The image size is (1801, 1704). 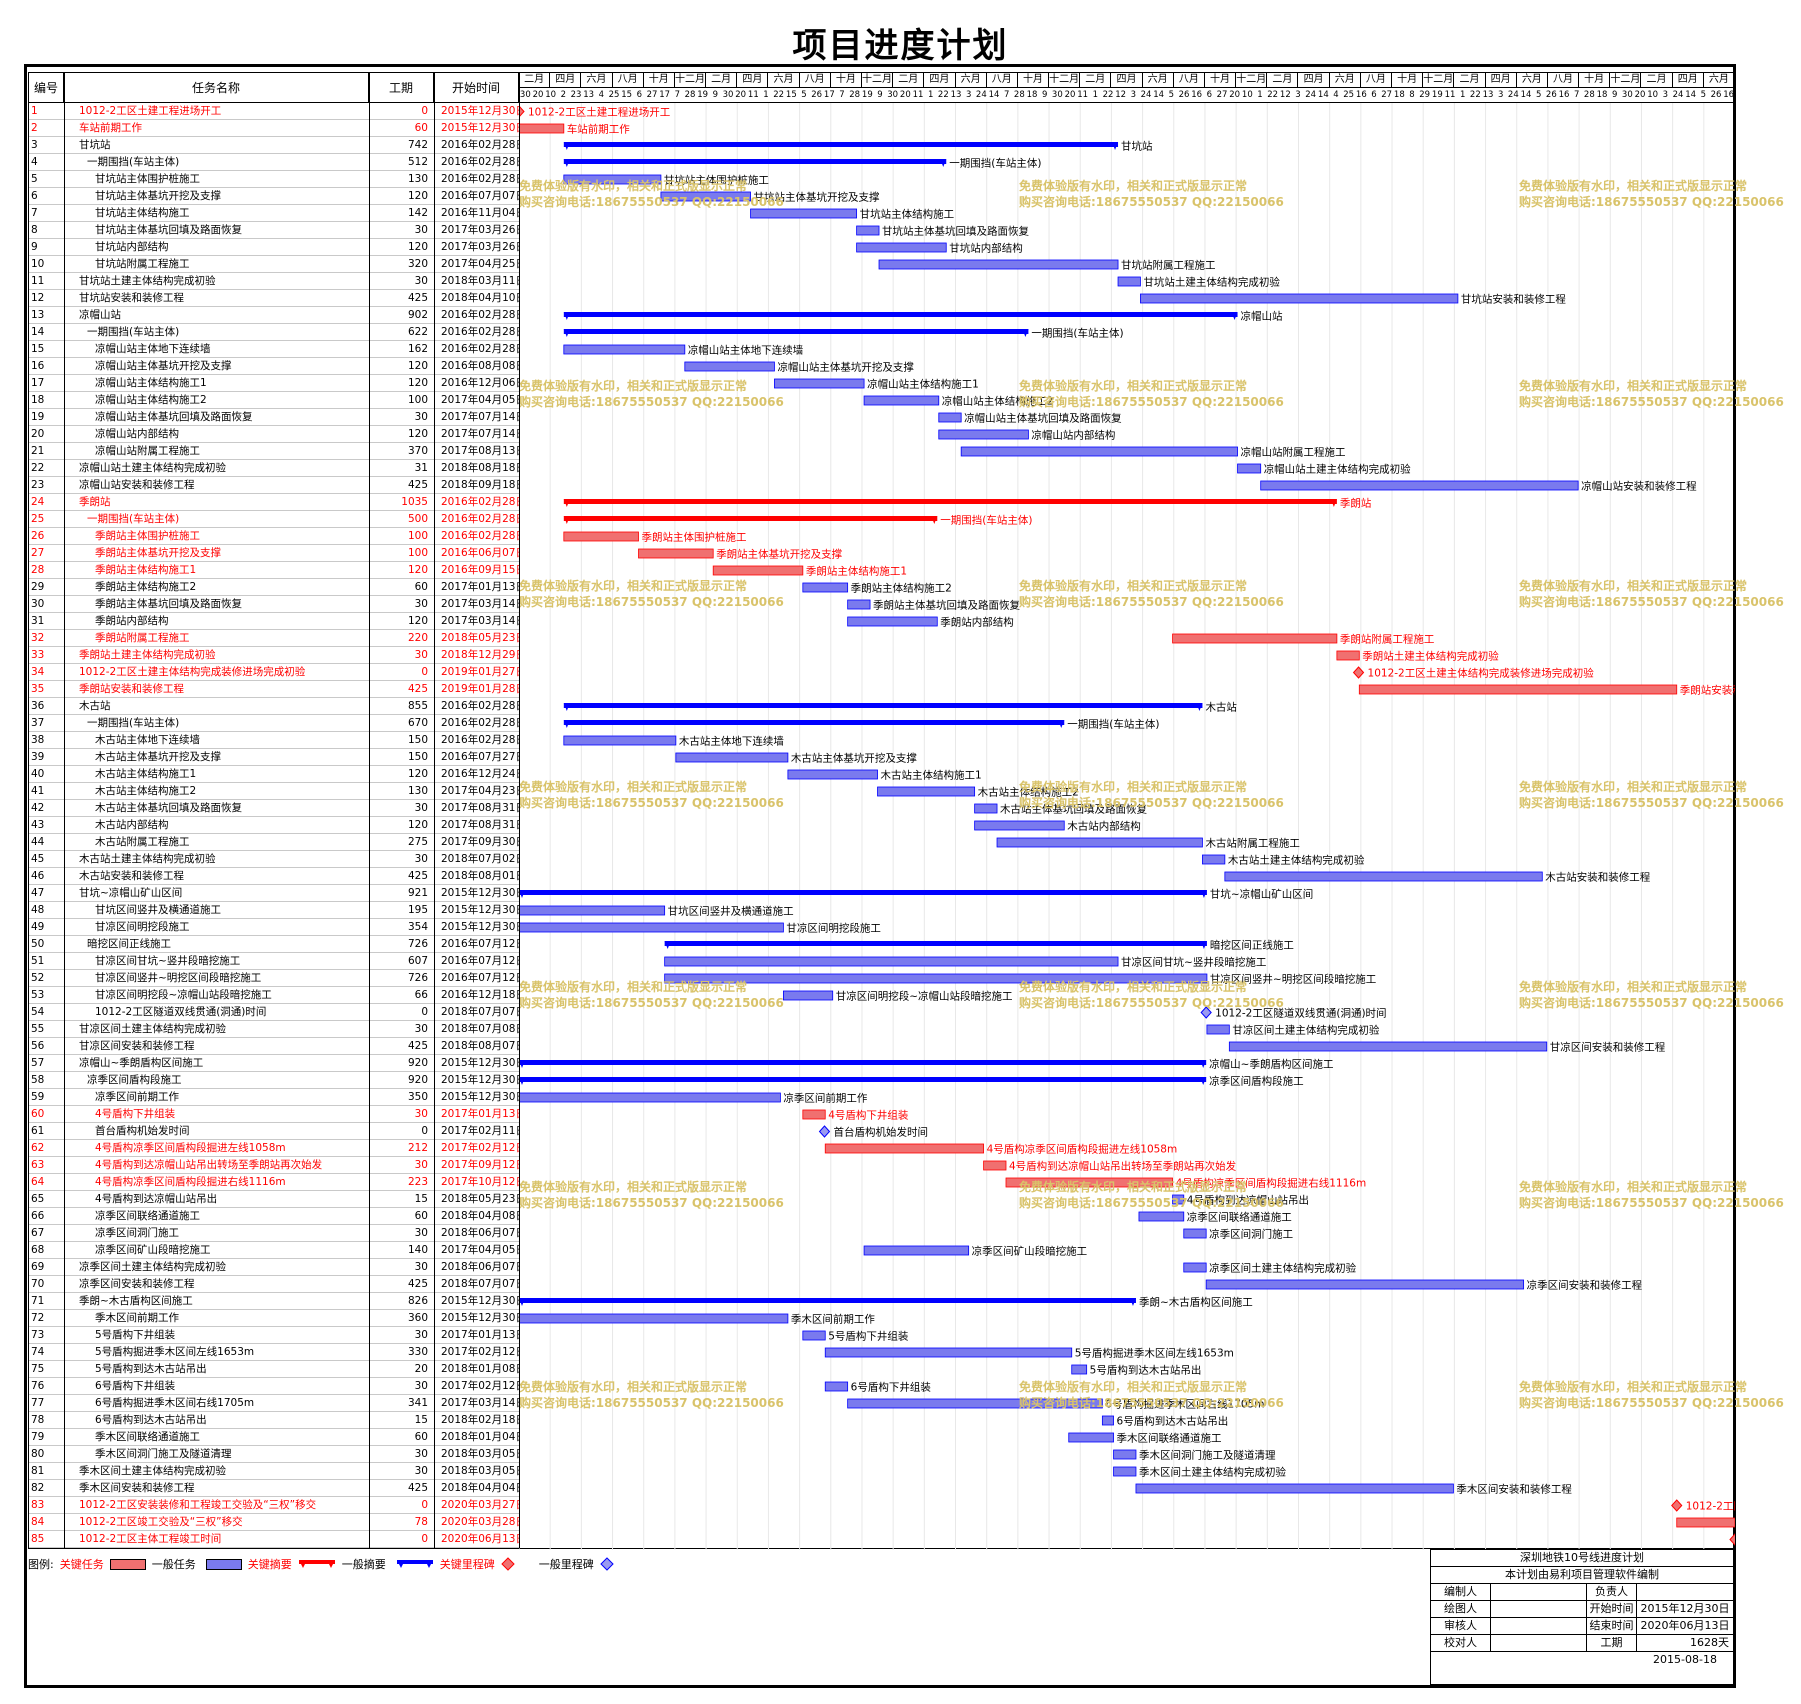 What do you see at coordinates (274, 1522) in the screenshot?
I see `task-row: 84 1012-2工区竣工交验及“三权”移交 78 2020年03月28日` at bounding box center [274, 1522].